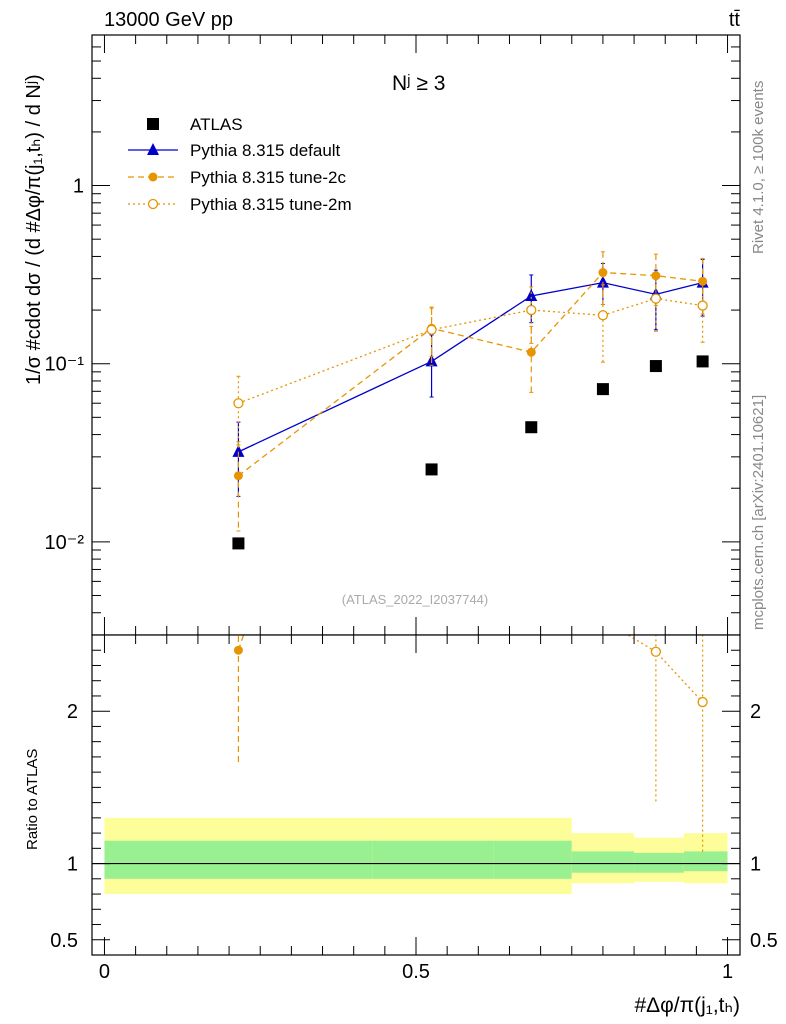  Describe the element at coordinates (153, 149) in the screenshot. I see `legend-pythia-8-315-default-marker` at that location.